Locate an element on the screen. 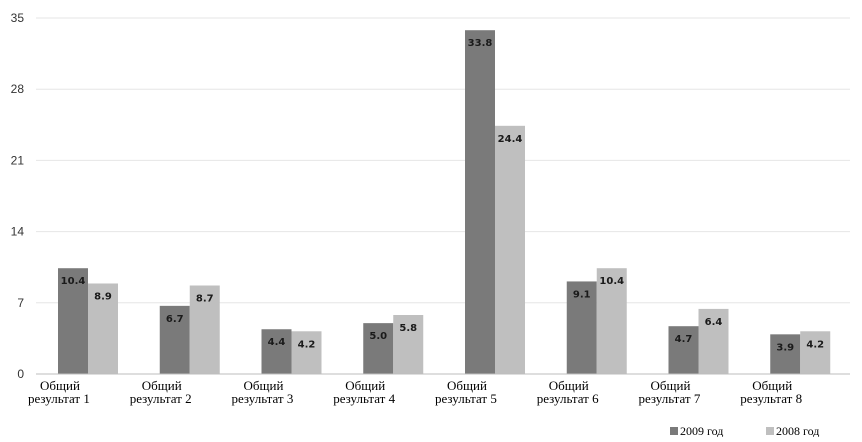  bar-value-label: 24.4 is located at coordinates (510, 139).